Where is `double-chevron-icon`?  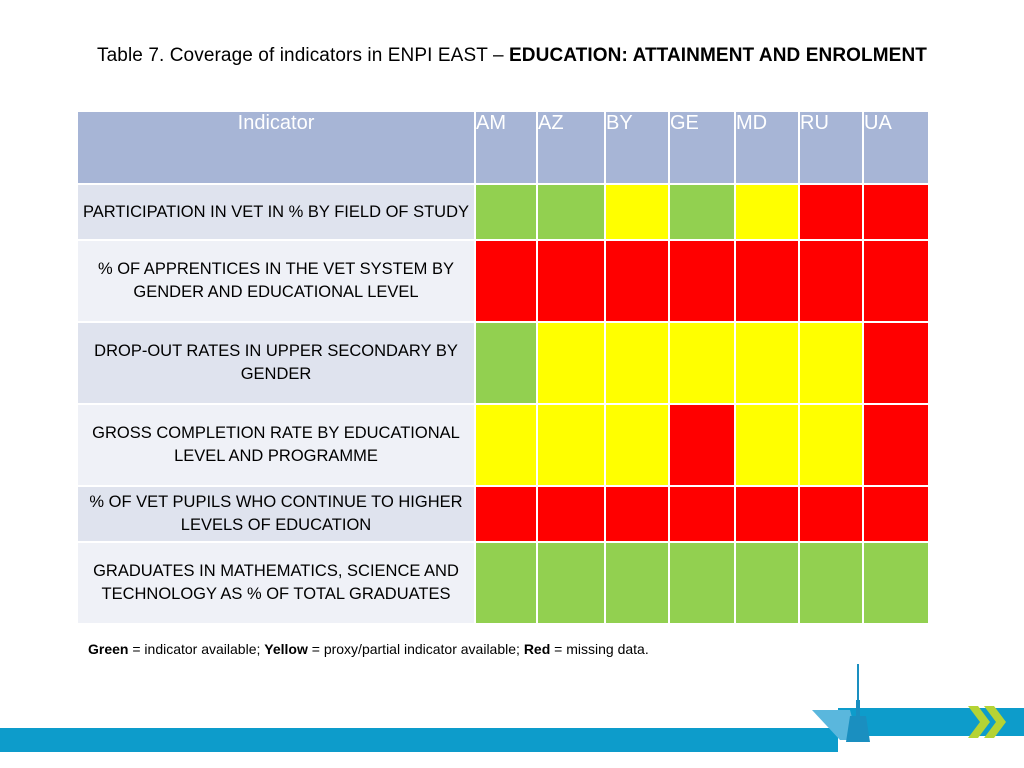 double-chevron-icon is located at coordinates (987, 722).